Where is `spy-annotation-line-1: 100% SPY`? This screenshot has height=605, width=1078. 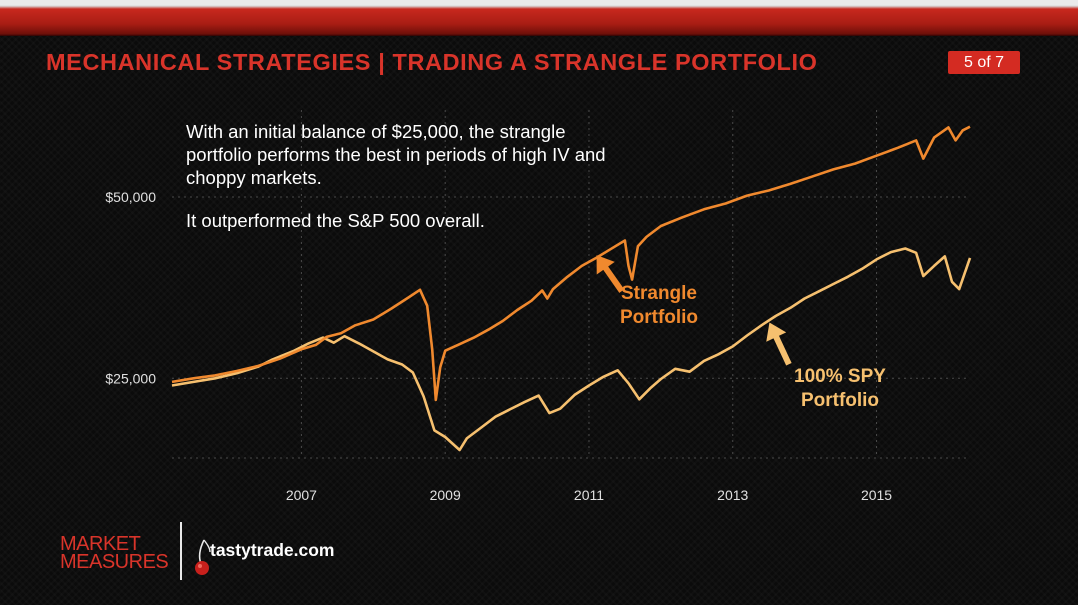
spy-annotation-line-1: 100% SPY is located at coordinates (840, 376).